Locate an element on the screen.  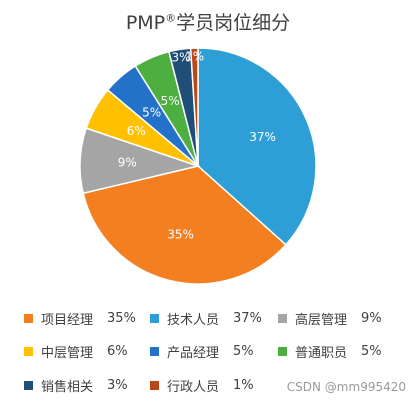
watermark: CSDN @mm995420 is located at coordinates (346, 387).